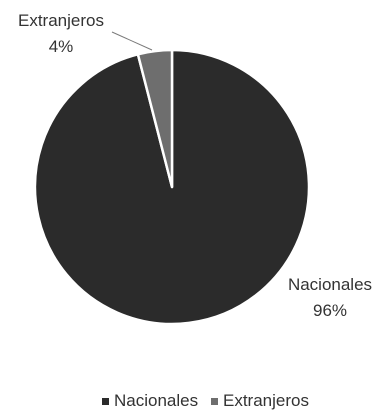 This screenshot has height=420, width=385. Describe the element at coordinates (156, 400) in the screenshot. I see `legend-label-nacionales: Nacionales` at that location.